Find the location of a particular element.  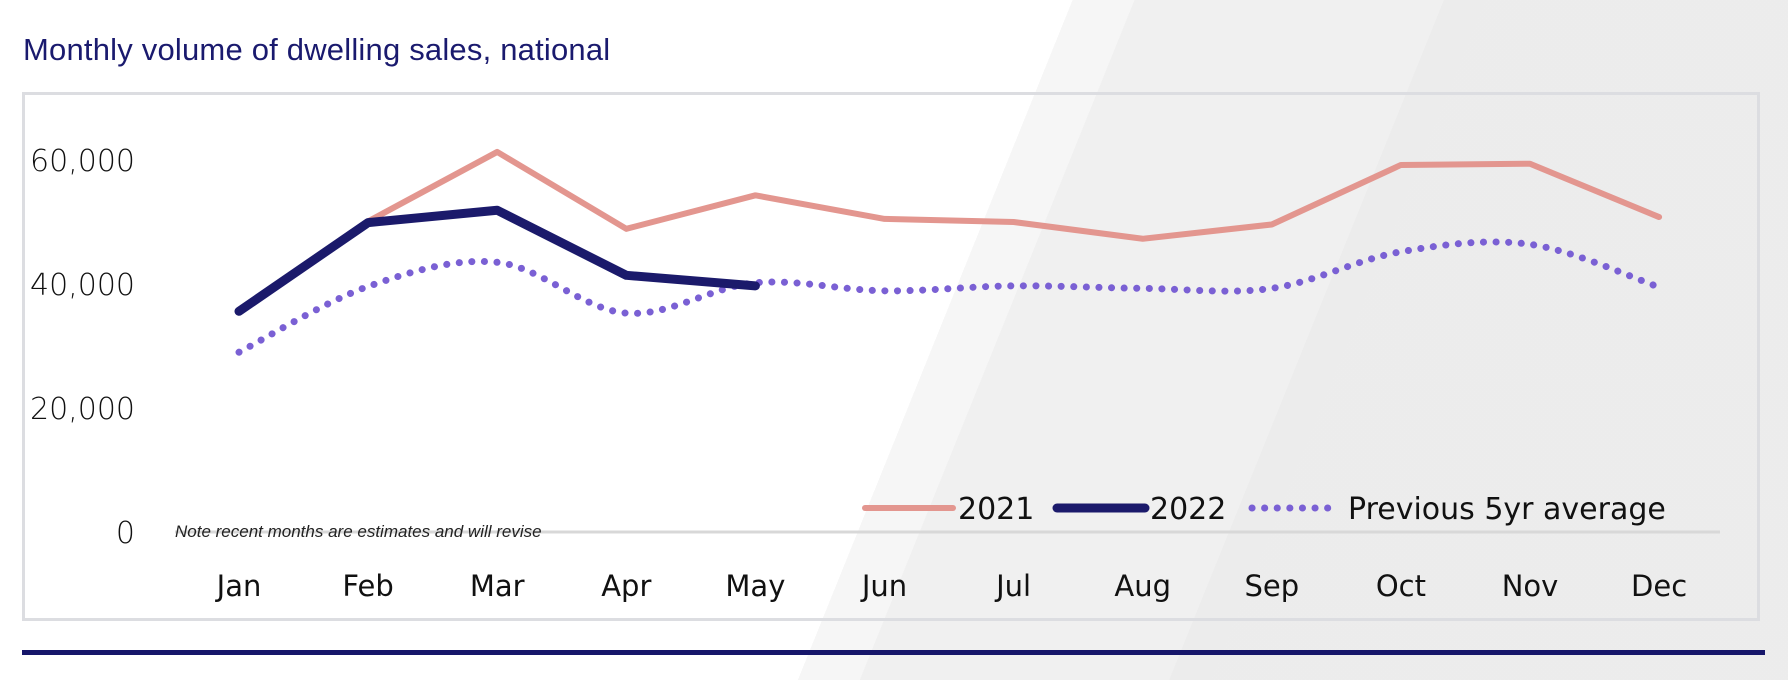

y-tick-label: 60,000 is located at coordinates (82, 161).